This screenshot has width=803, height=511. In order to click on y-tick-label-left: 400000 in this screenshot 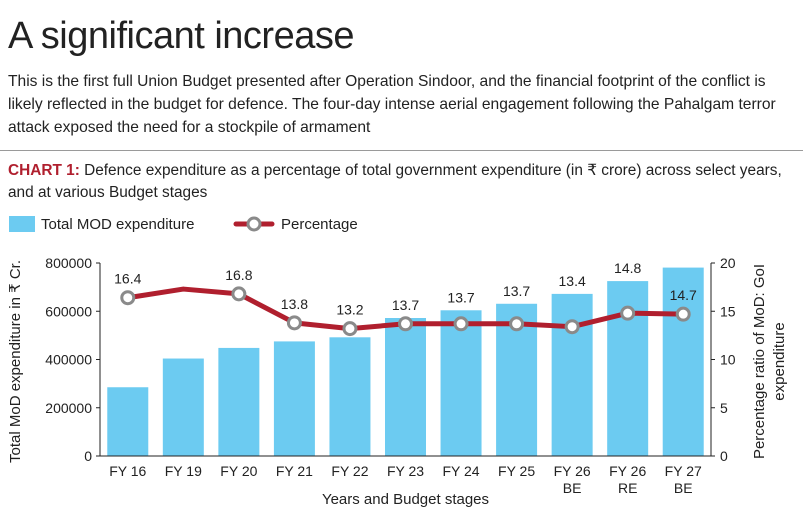, I will do `click(68, 360)`.